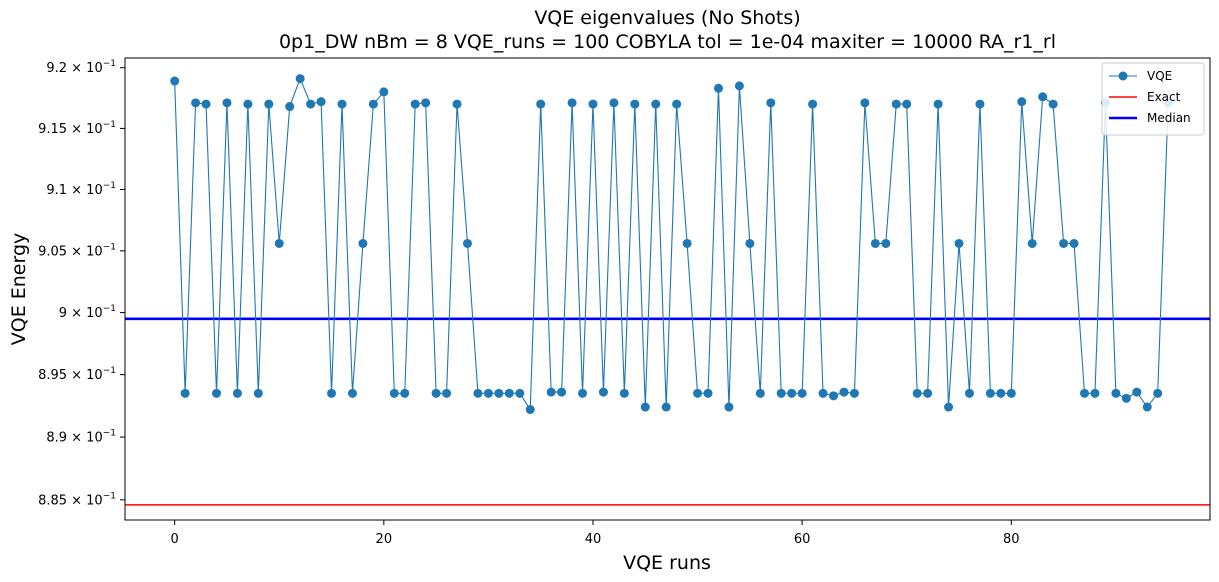 The width and height of the screenshot is (1219, 582). What do you see at coordinates (81, 437) in the screenshot?
I see `y-tick-label: 8.9 × 10⁻¹` at bounding box center [81, 437].